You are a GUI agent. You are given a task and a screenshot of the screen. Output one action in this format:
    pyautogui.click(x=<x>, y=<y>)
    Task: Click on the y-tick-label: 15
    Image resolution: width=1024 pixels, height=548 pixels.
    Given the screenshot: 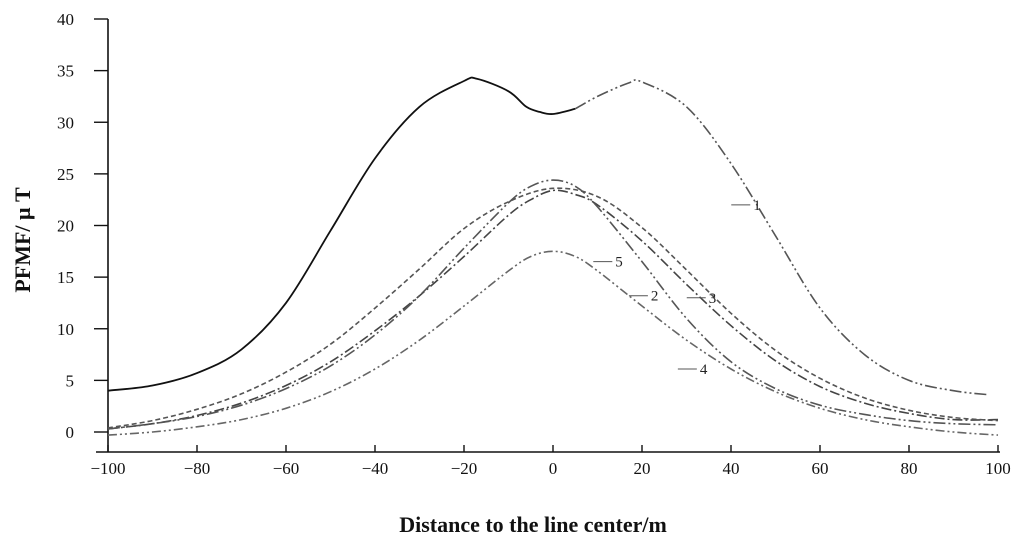 What is the action you would take?
    pyautogui.click(x=65, y=277)
    